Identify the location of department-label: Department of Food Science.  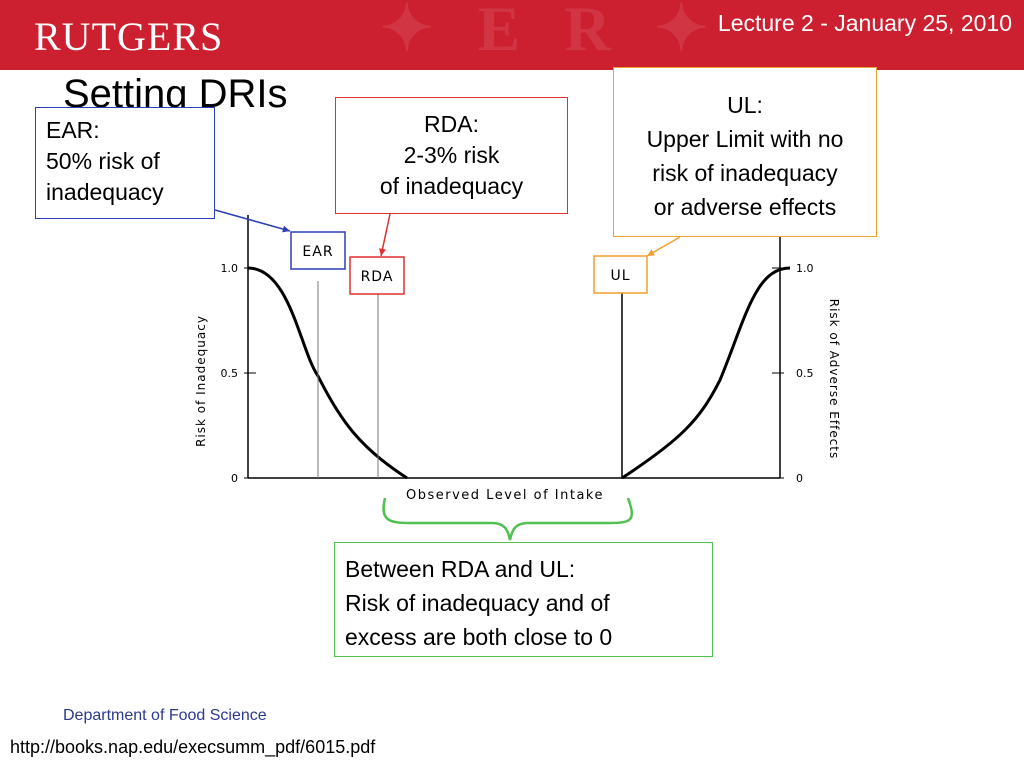
(165, 715).